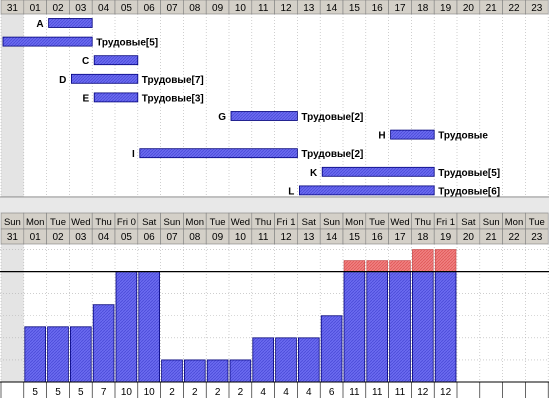 This screenshot has width=549, height=401. I want to click on task-label: L, so click(291, 191).